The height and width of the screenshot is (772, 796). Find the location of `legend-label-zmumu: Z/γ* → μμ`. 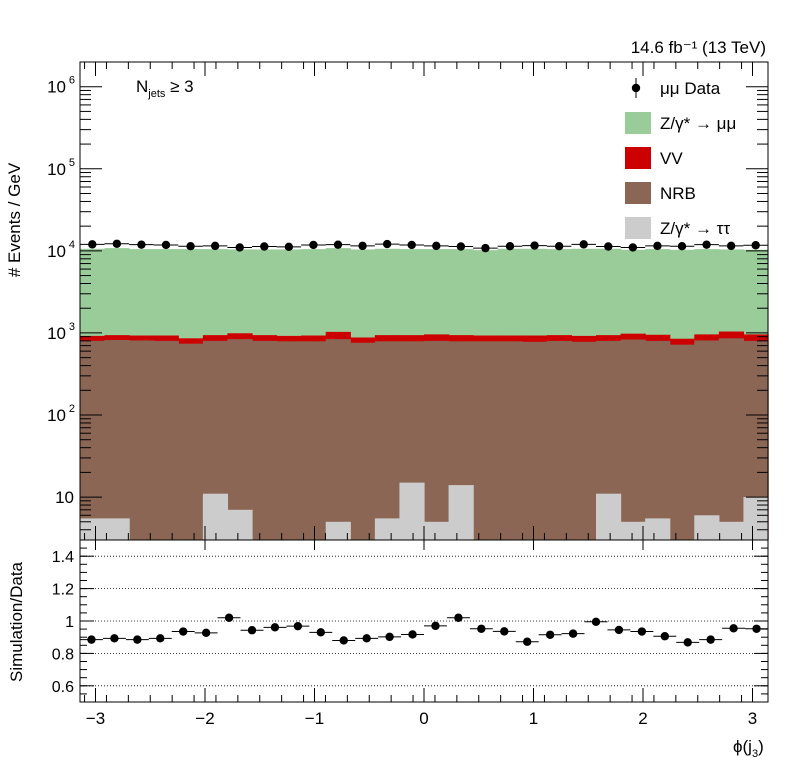

legend-label-zmumu: Z/γ* → μμ is located at coordinates (698, 123).